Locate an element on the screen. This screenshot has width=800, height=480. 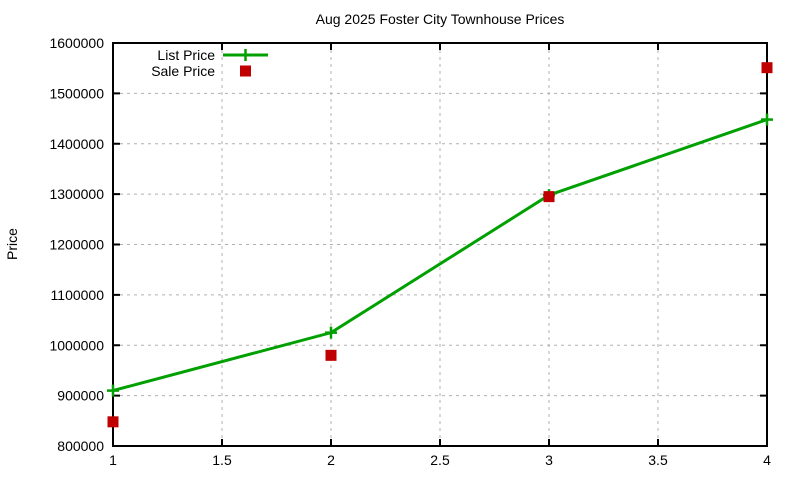
x-tick-label: 3.5 is located at coordinates (658, 460).